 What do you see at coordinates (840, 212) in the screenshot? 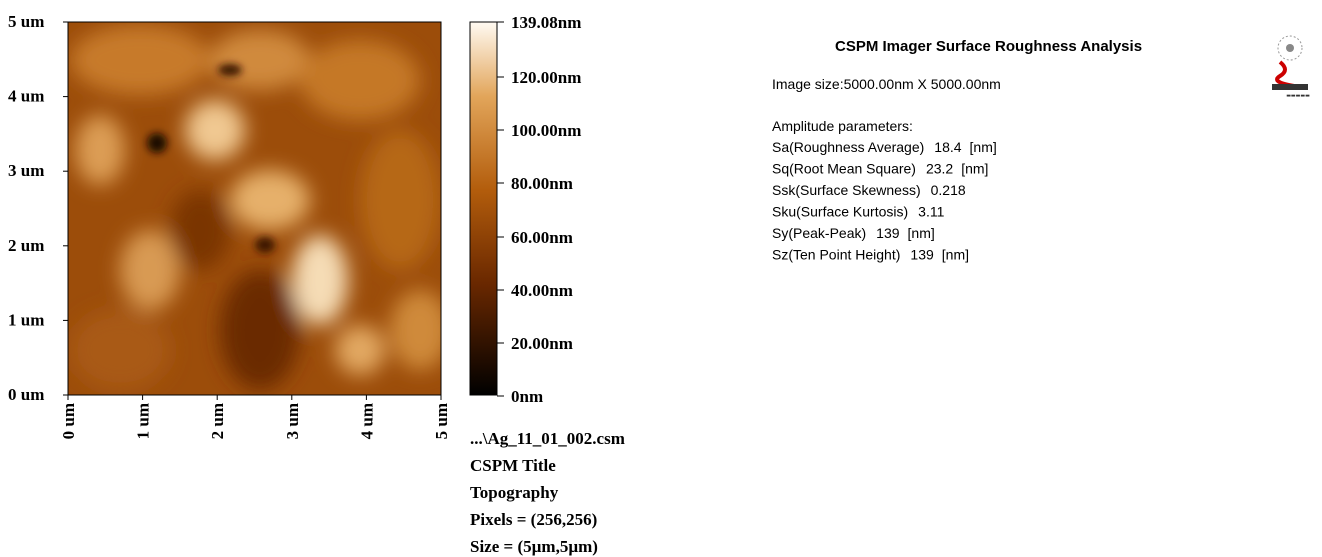
I see `parameter-name: Sku(Surface Kurtosis)` at bounding box center [840, 212].